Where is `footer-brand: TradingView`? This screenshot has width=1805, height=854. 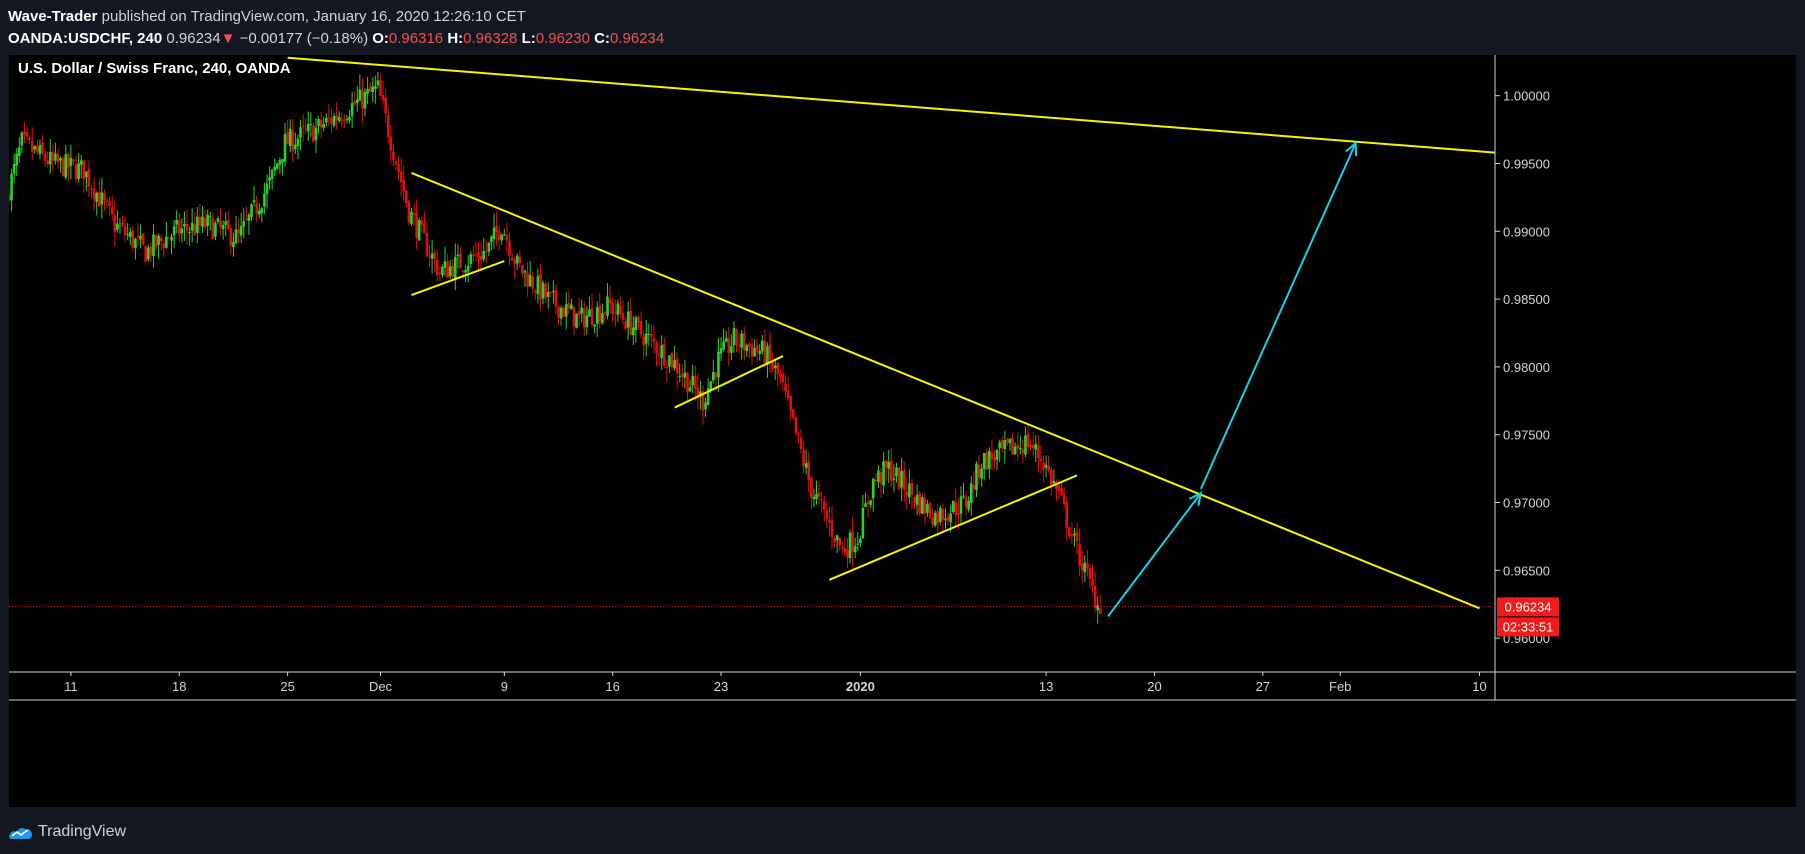
footer-brand: TradingView is located at coordinates (82, 831).